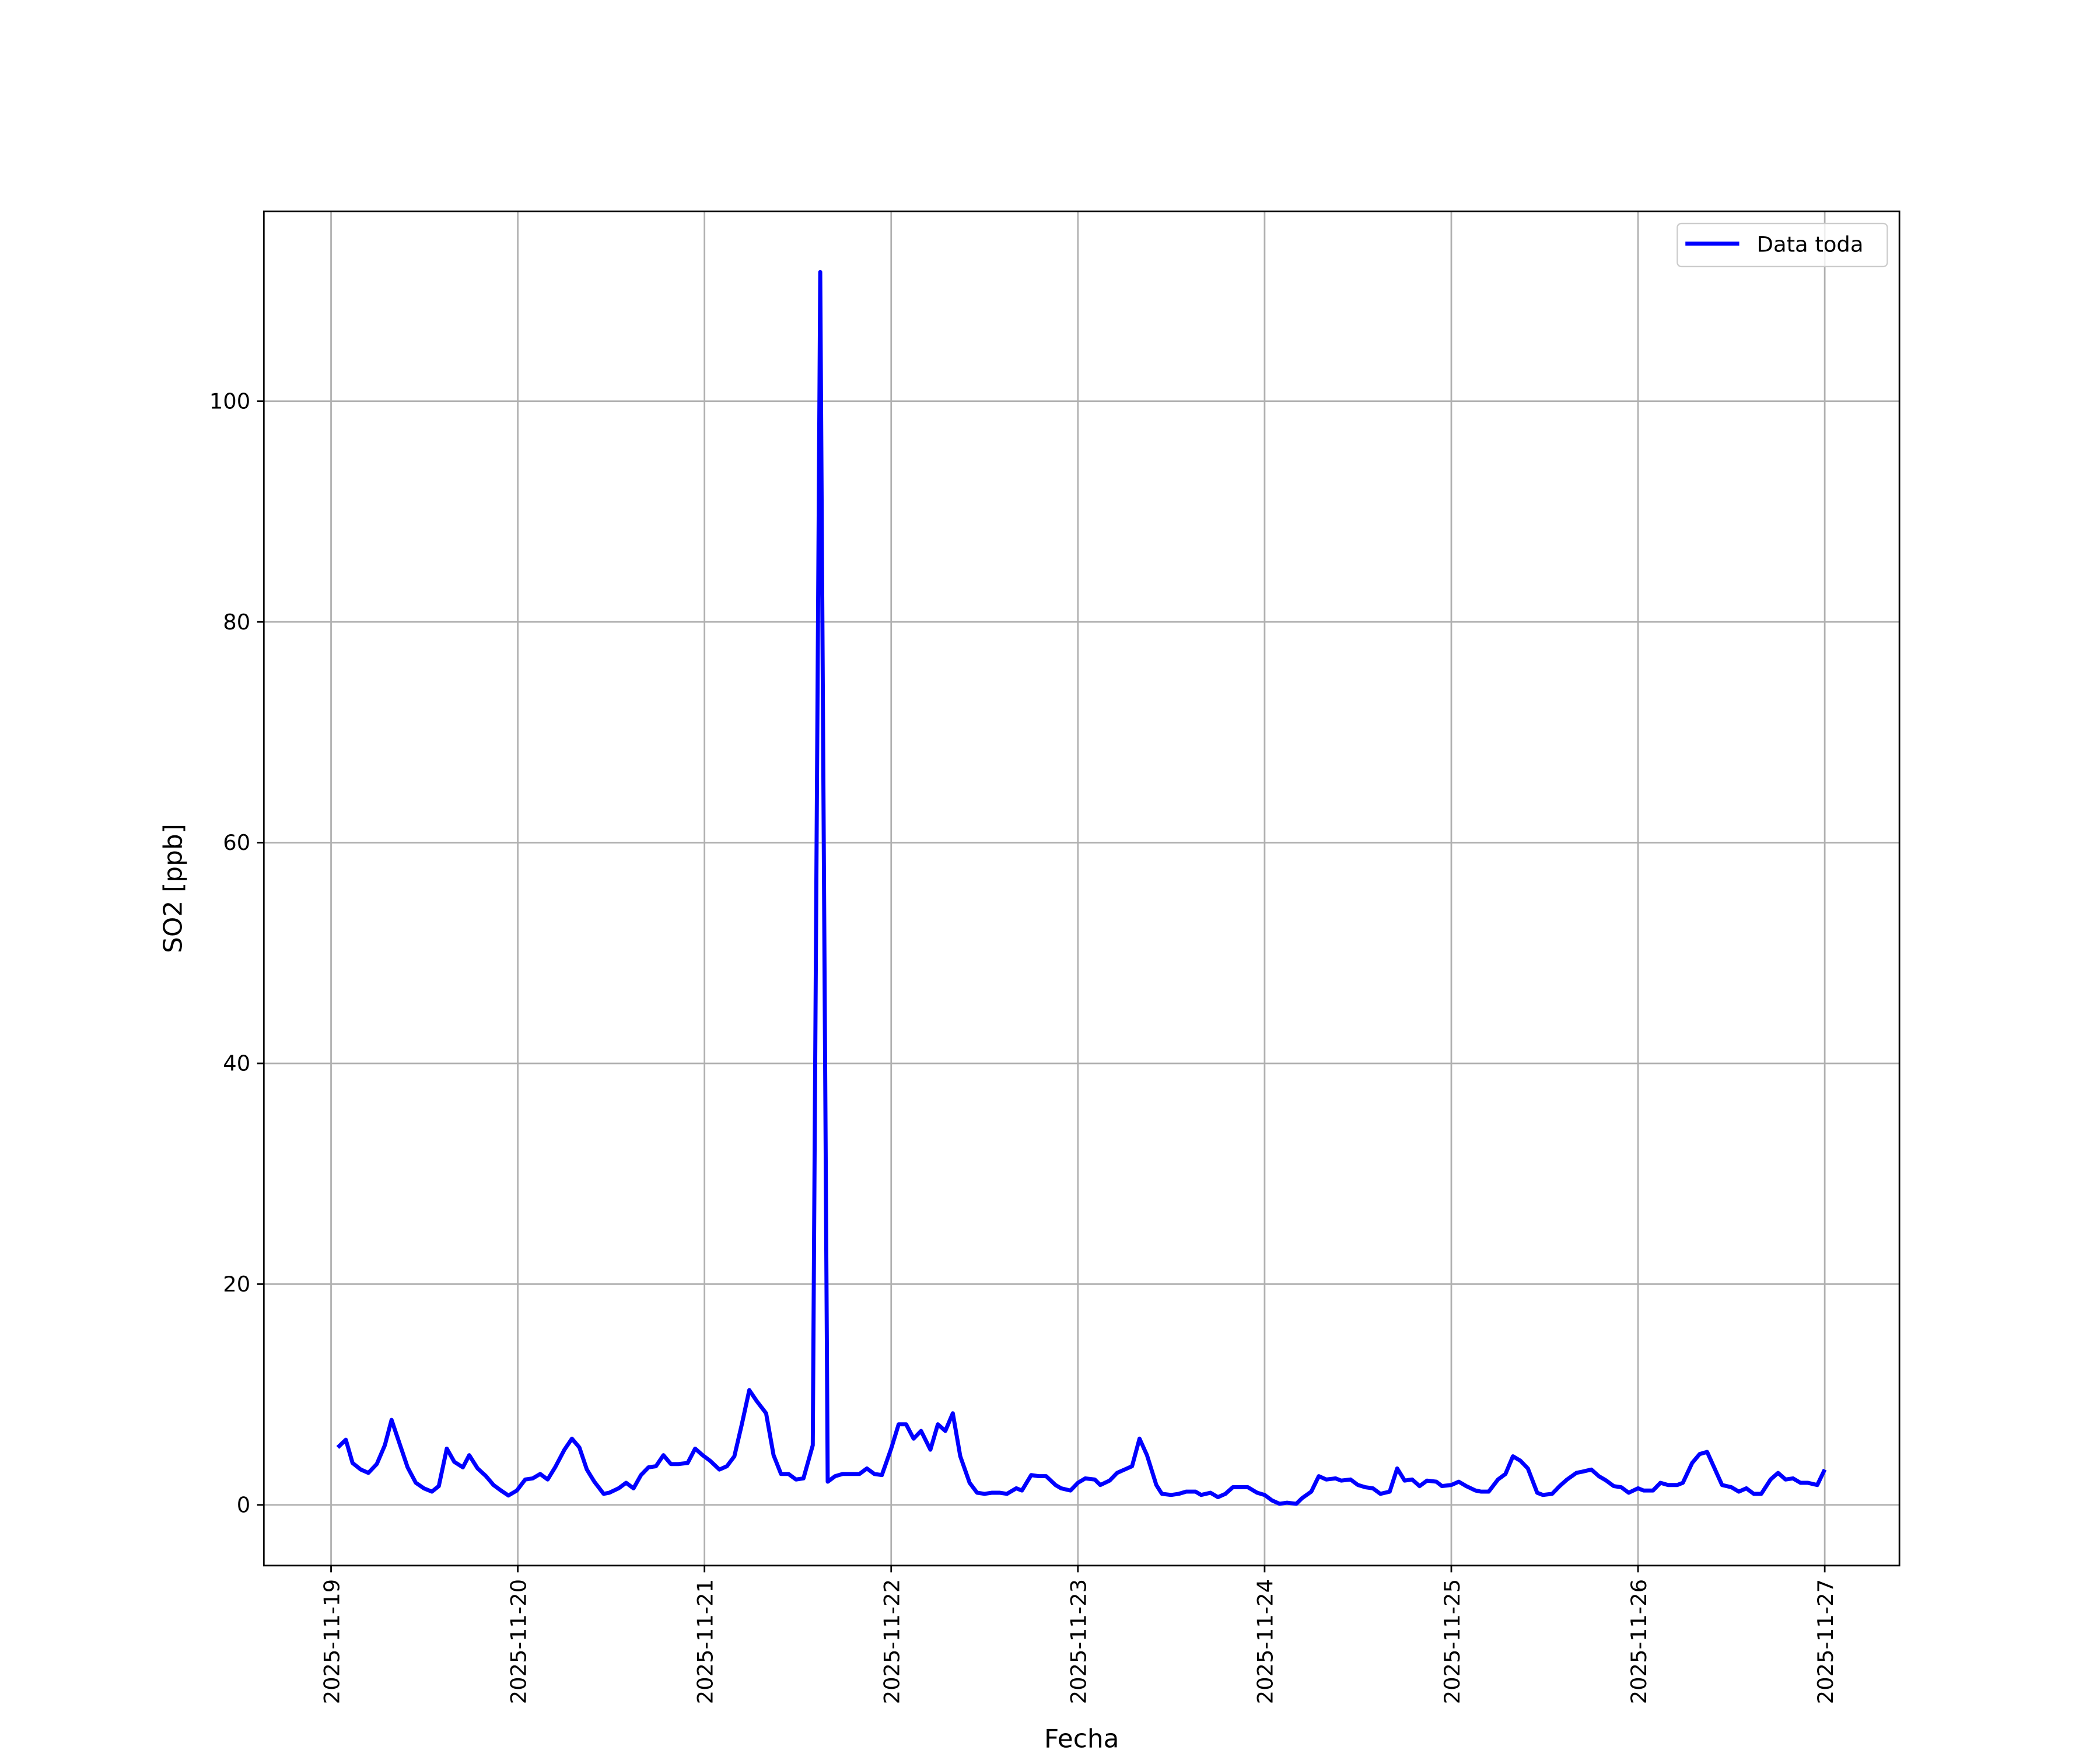  I want to click on y-tick-label: 40, so click(236, 1063).